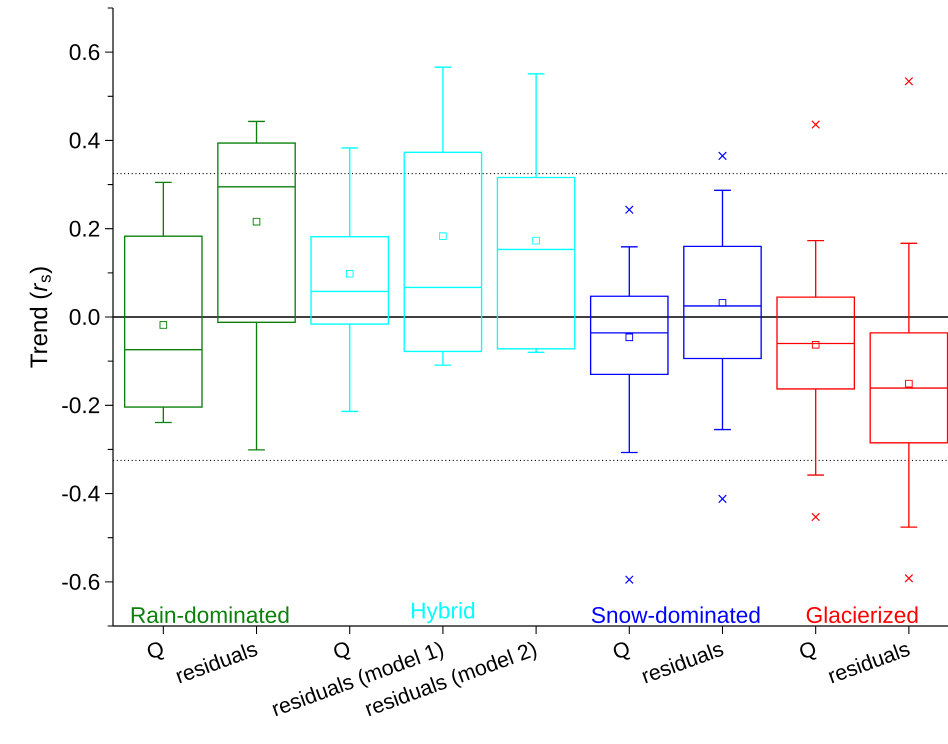 This screenshot has width=948, height=744. What do you see at coordinates (81, 405) in the screenshot?
I see `y-tick-label: -0.2` at bounding box center [81, 405].